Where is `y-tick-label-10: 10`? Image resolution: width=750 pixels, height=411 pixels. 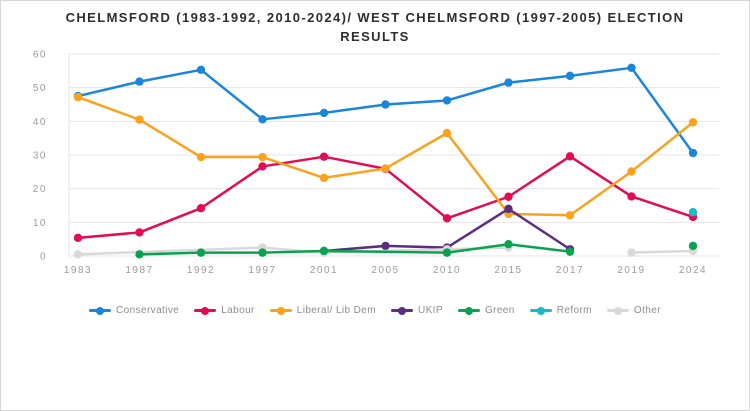
y-tick-label-10: 10 is located at coordinates (40, 223).